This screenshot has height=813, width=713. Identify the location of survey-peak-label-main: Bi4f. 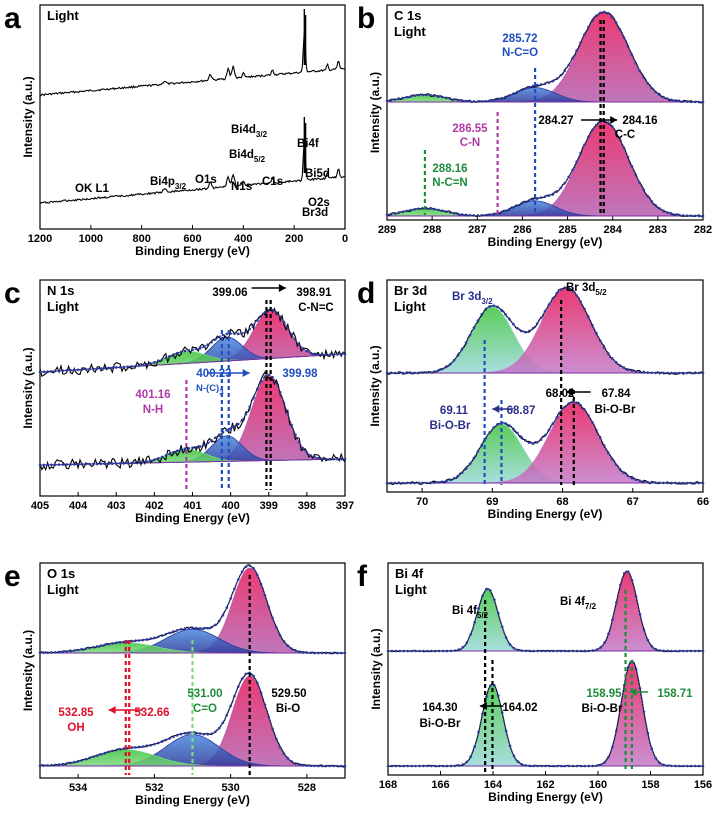
(308, 144).